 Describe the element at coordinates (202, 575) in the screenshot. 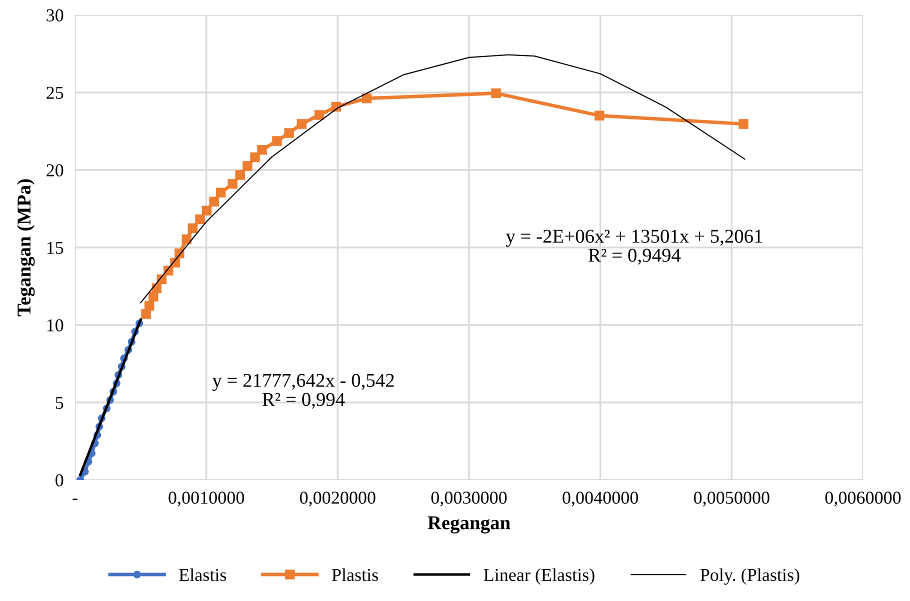

I see `legend-label: Elastis` at that location.